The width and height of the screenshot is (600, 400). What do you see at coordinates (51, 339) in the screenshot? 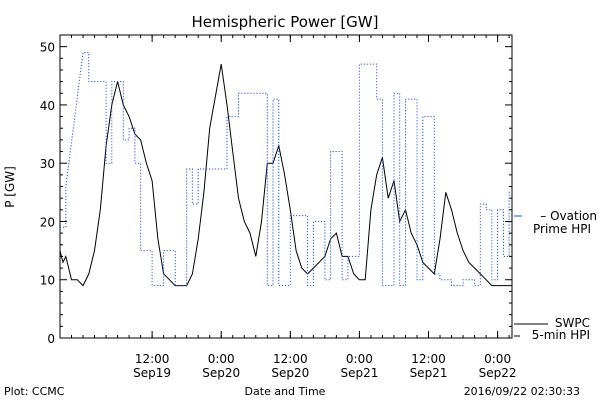
I see `y-tick-label: 0` at bounding box center [51, 339].